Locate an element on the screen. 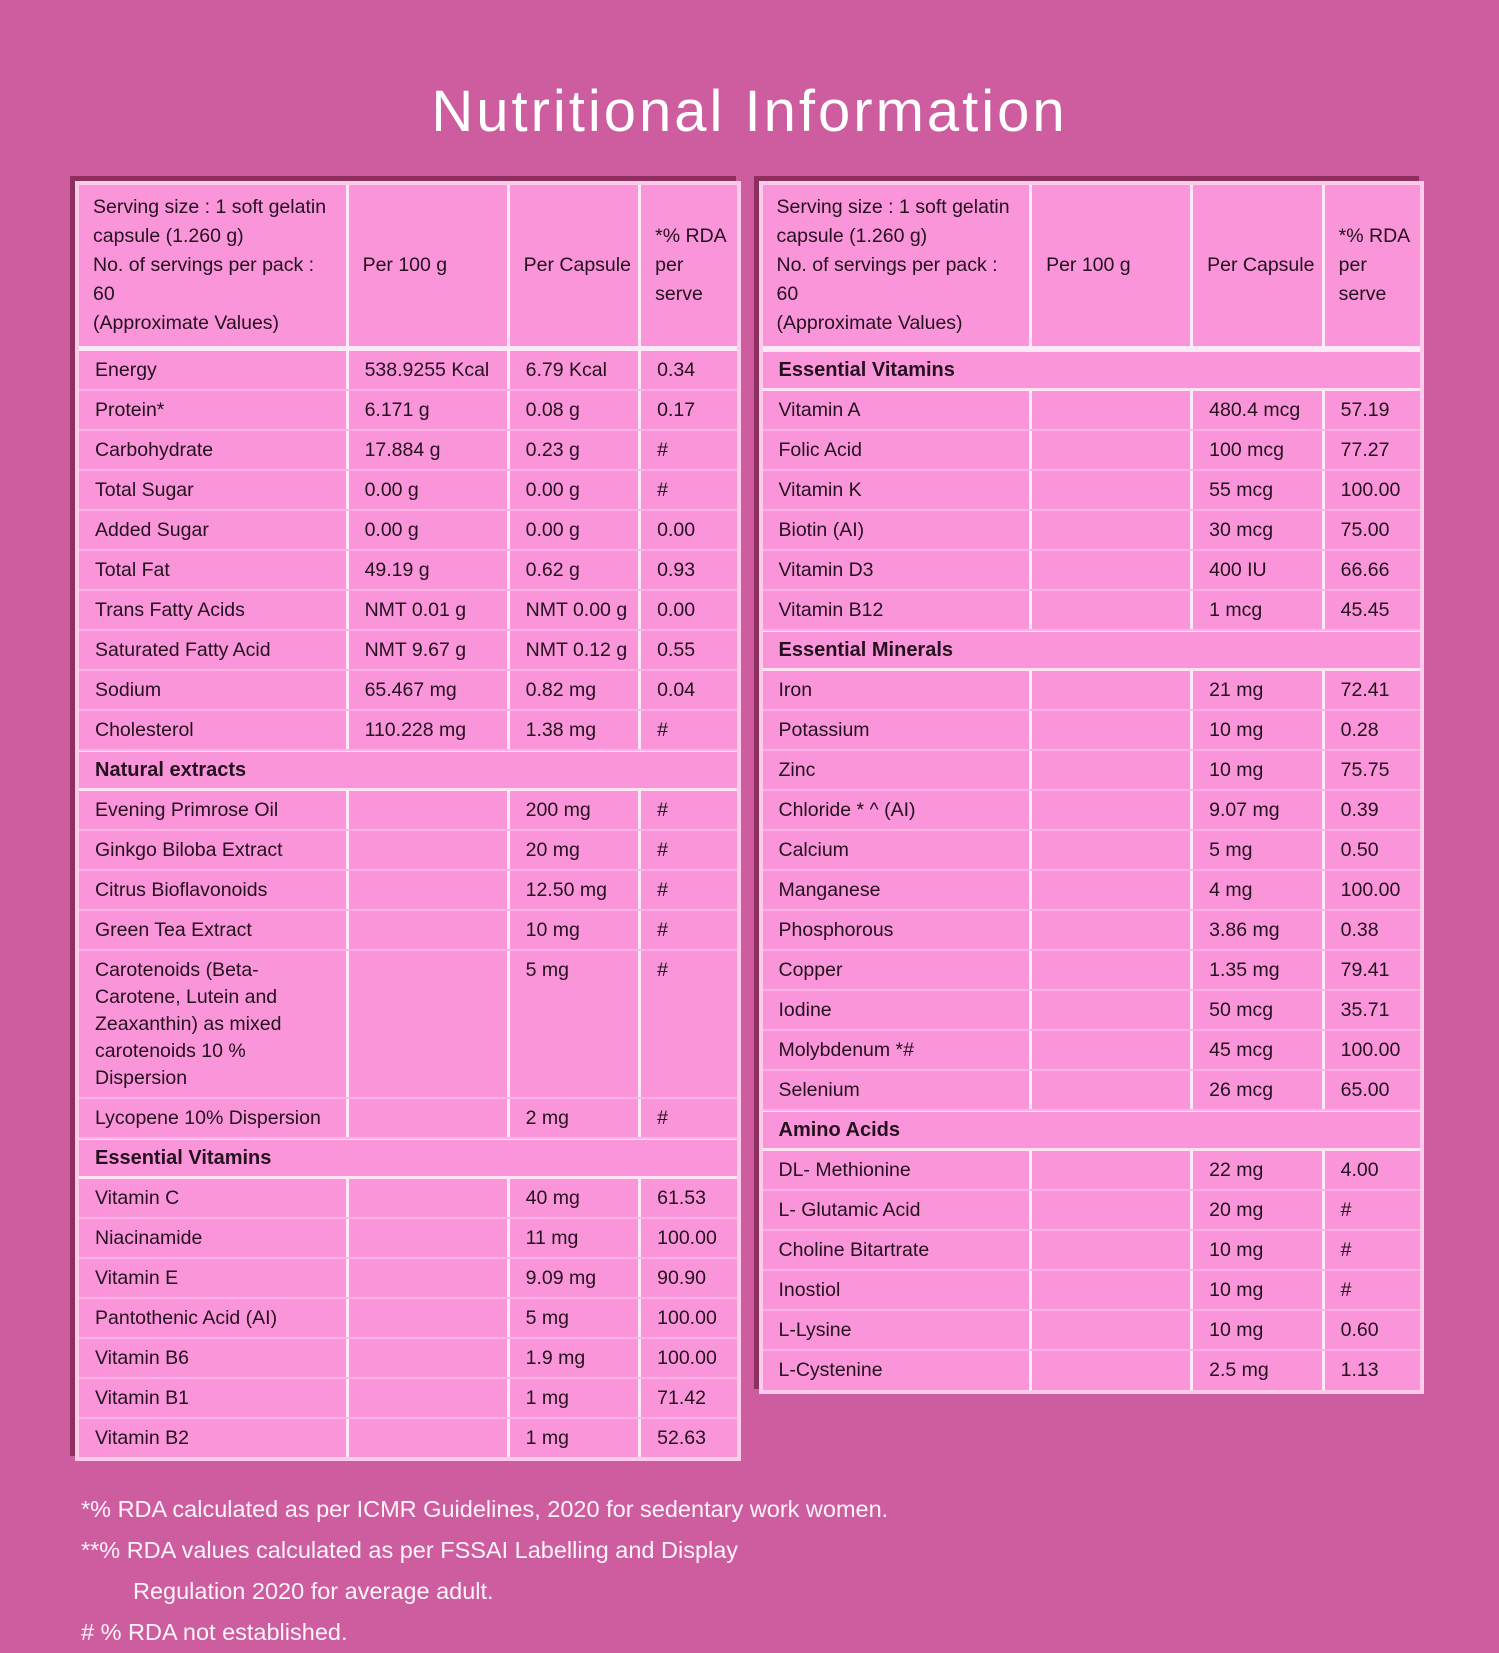 The height and width of the screenshot is (1653, 1499). nutrient-name-cell: Copper is located at coordinates (898, 970).